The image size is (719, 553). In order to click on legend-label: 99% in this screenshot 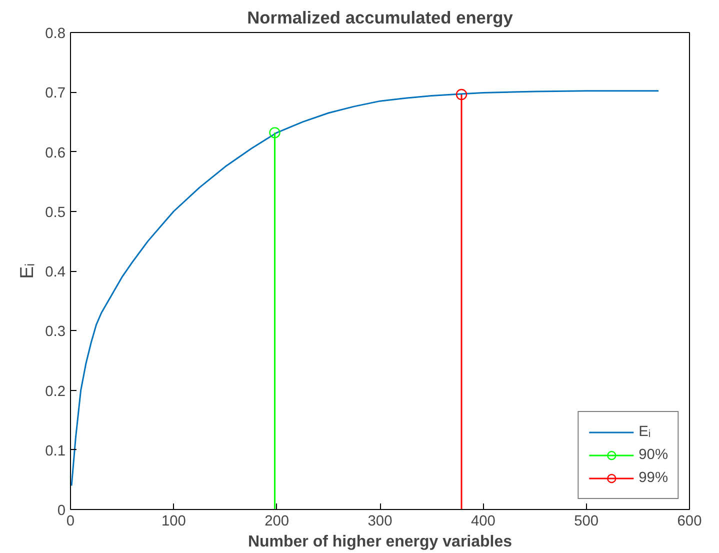, I will do `click(653, 478)`.